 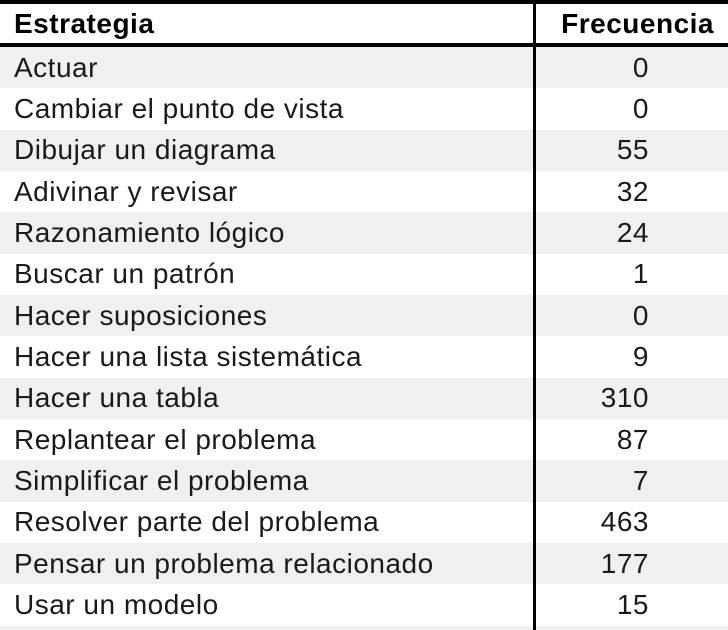 I want to click on strategy-cell: Buscar un patrón, so click(x=125, y=274).